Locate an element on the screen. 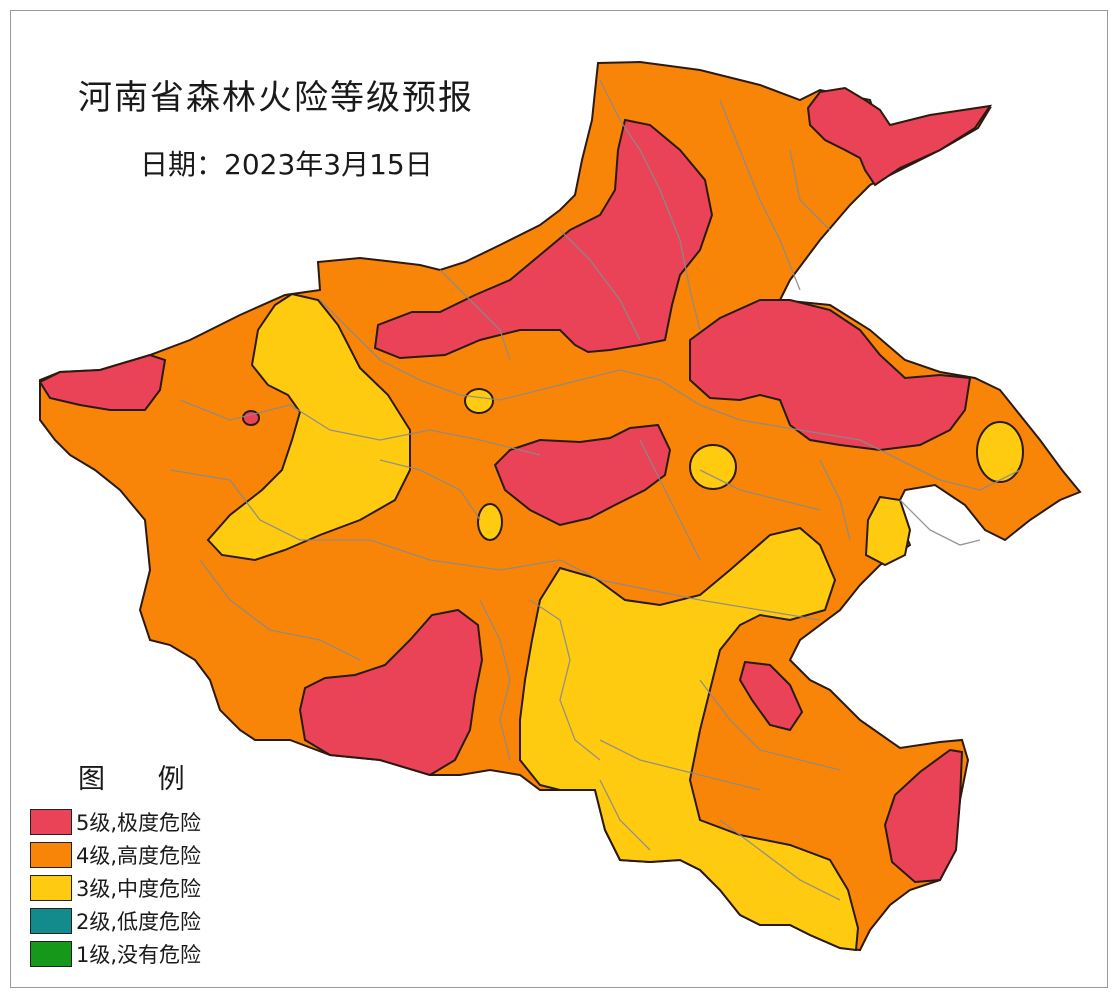 The image size is (1120, 1000). legend-title: 图 例 is located at coordinates (142, 779).